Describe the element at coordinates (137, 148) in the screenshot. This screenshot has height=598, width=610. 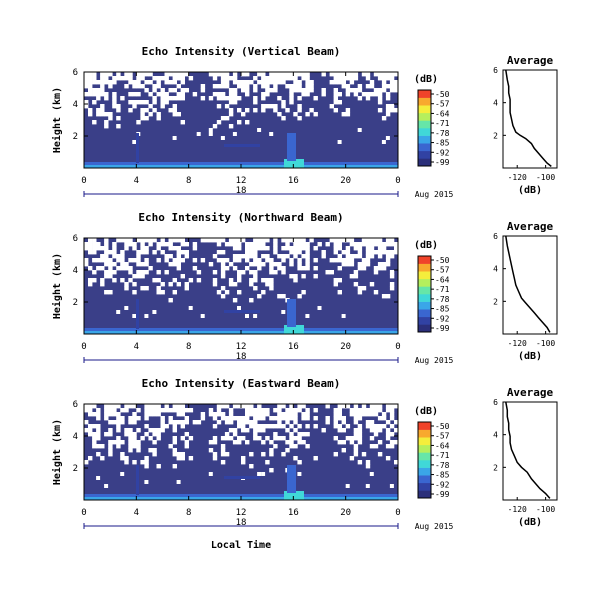
I see `plume` at that location.